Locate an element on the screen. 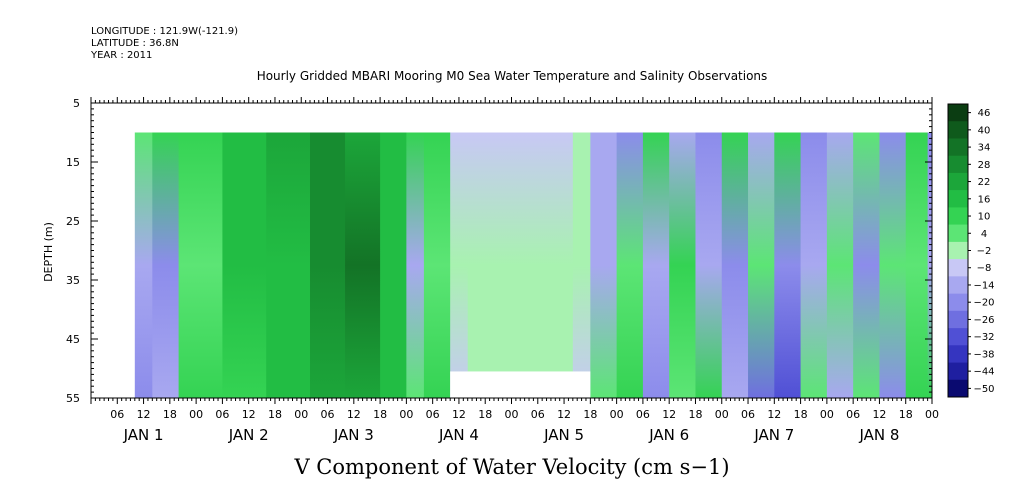 The image size is (1009, 504). variable-label: V Component of Water Velocity (cm s−1) is located at coordinates (511, 467).